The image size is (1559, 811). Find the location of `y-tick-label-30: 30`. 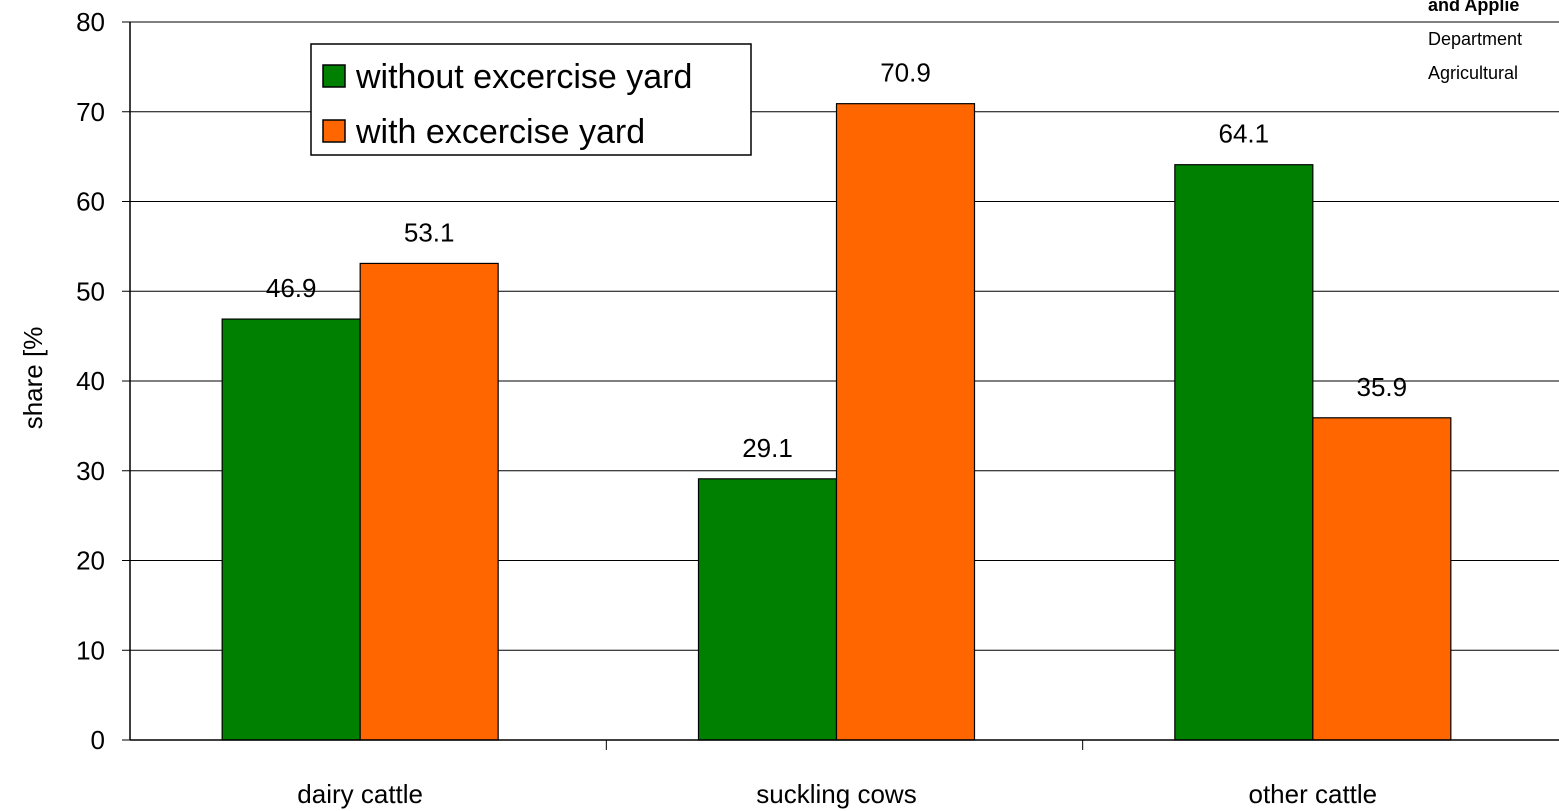

y-tick-label-30: 30 is located at coordinates (90, 471).